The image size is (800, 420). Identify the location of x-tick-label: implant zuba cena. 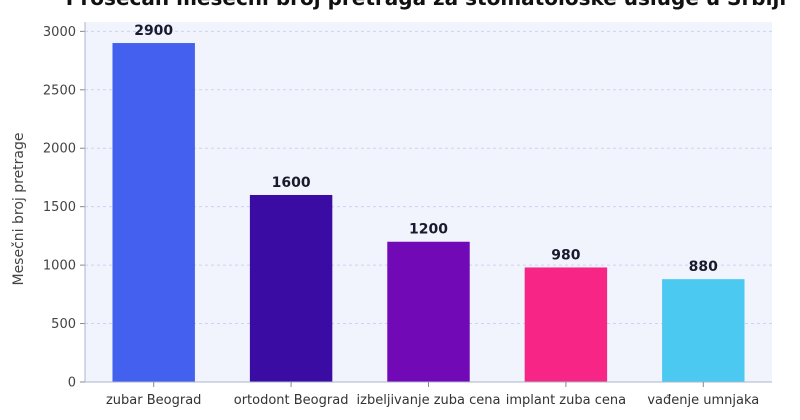
(566, 400).